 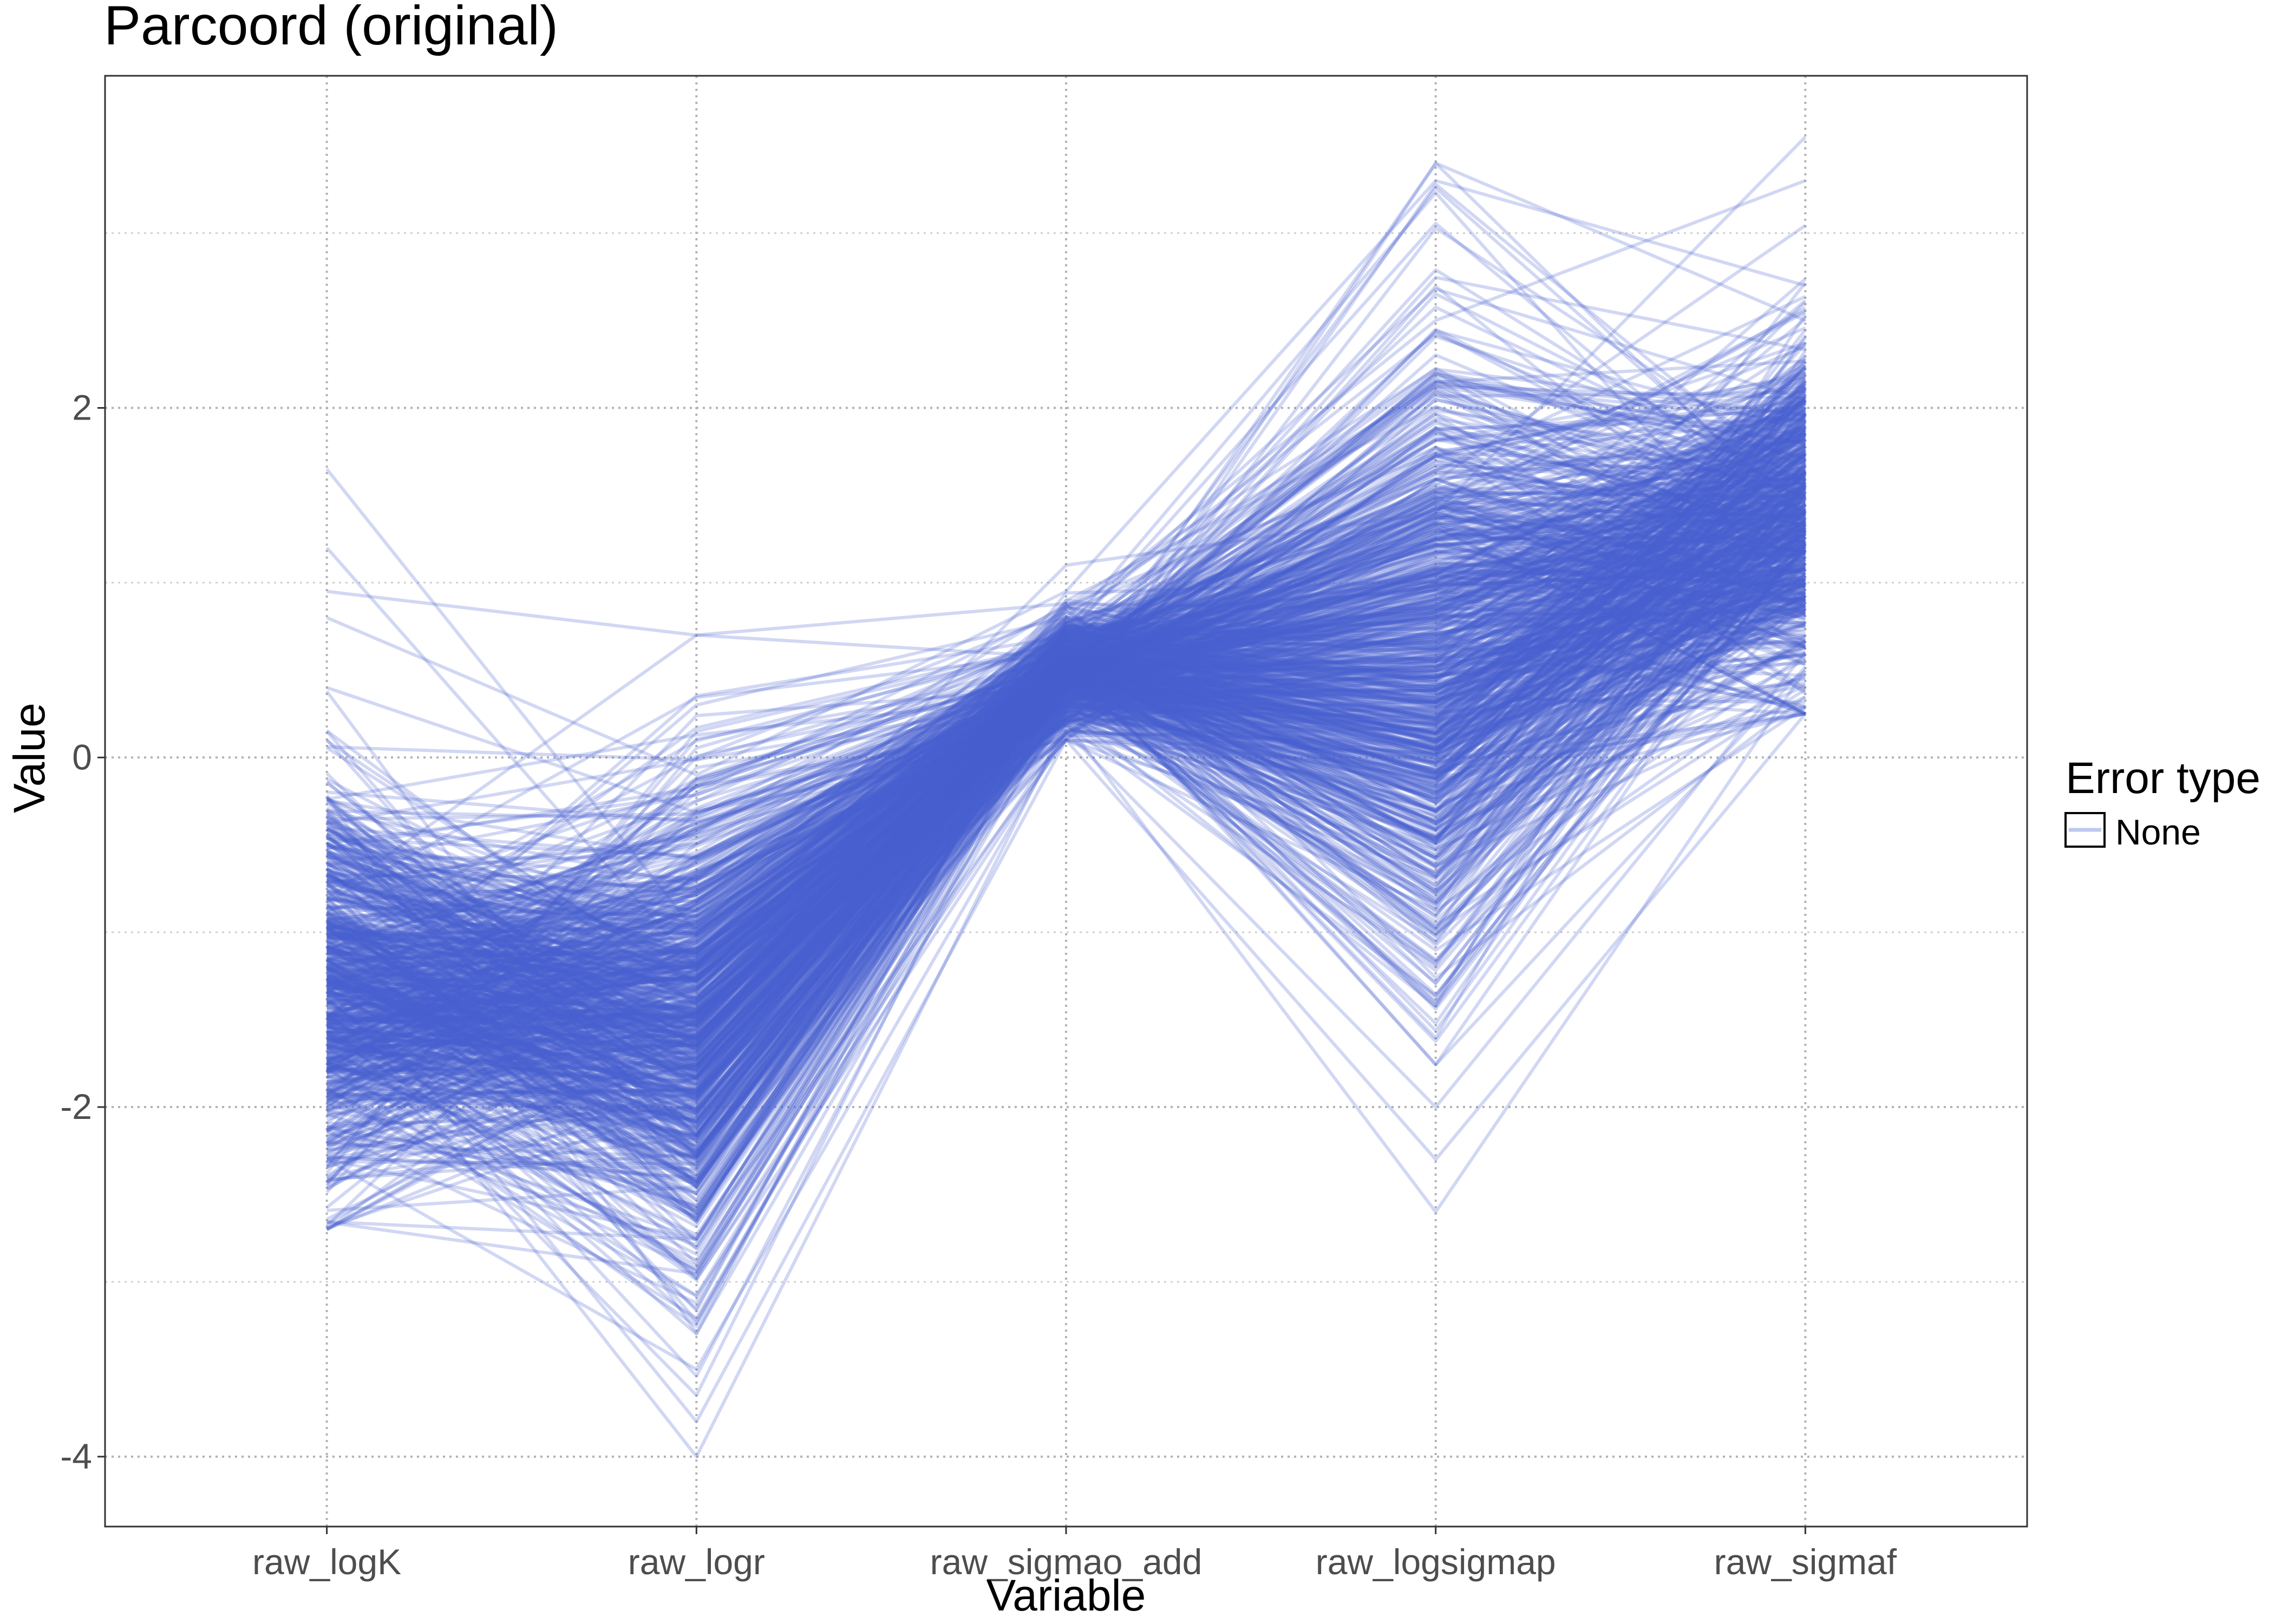 I want to click on x-tick-label: raw_logsigmap, so click(x=1436, y=1562).